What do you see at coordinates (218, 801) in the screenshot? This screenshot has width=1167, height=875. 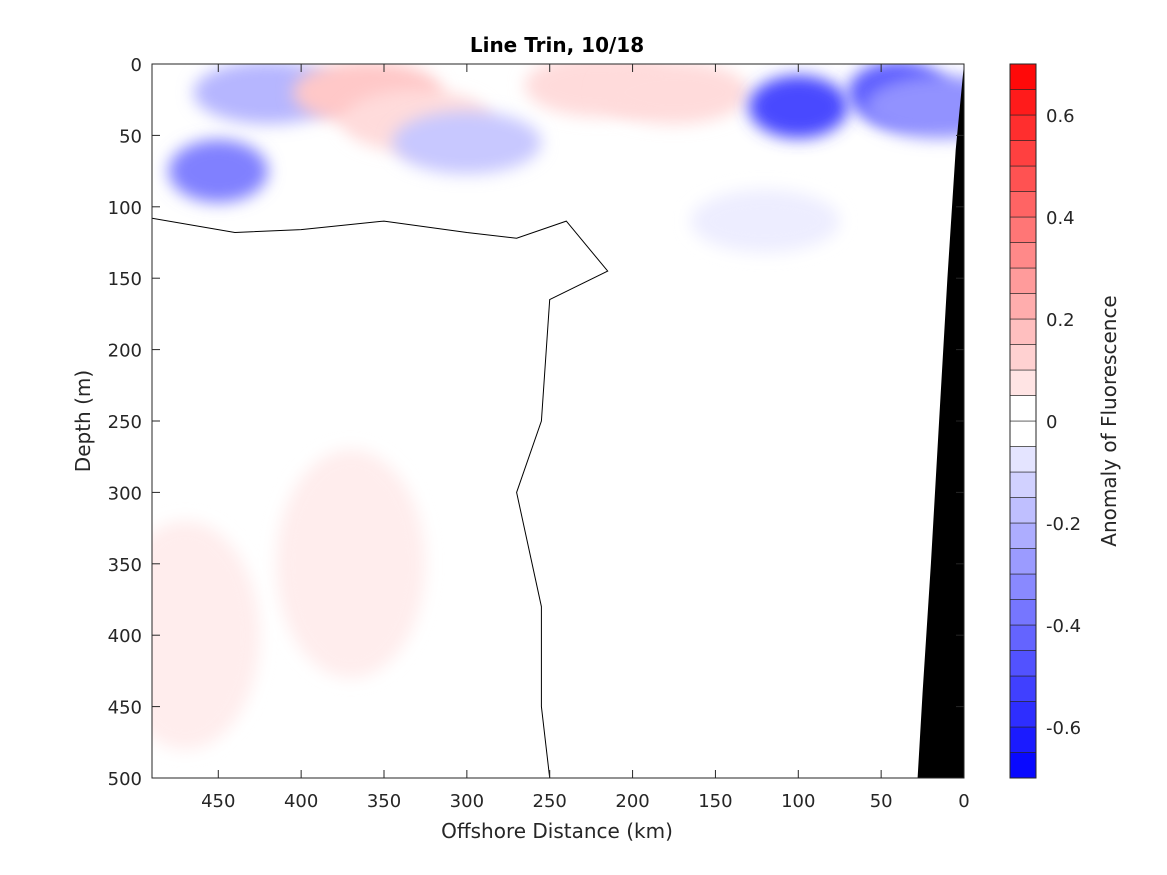 I see `x-tick-label: 450` at bounding box center [218, 801].